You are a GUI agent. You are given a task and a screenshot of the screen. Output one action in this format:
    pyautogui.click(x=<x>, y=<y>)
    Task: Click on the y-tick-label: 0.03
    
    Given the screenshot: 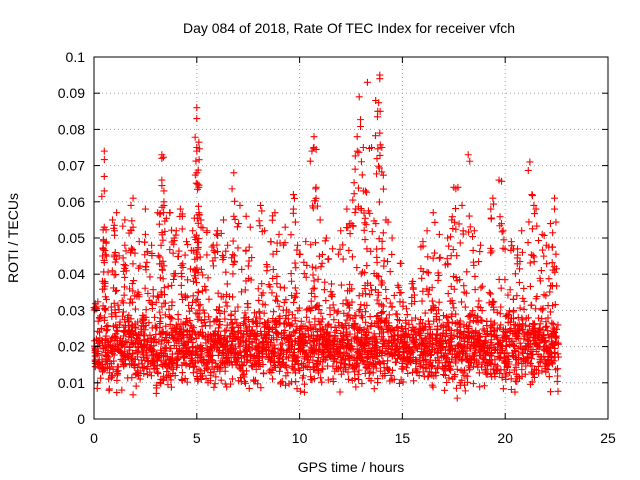 What is the action you would take?
    pyautogui.click(x=71, y=310)
    